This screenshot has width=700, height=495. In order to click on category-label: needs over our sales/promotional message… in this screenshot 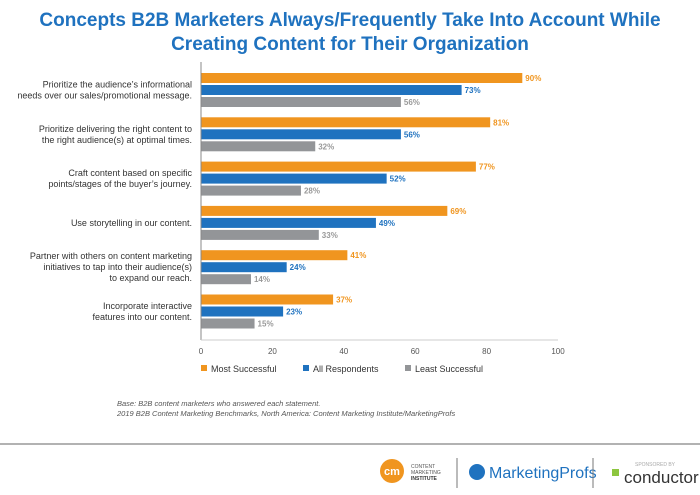, I will do `click(104, 96)`.